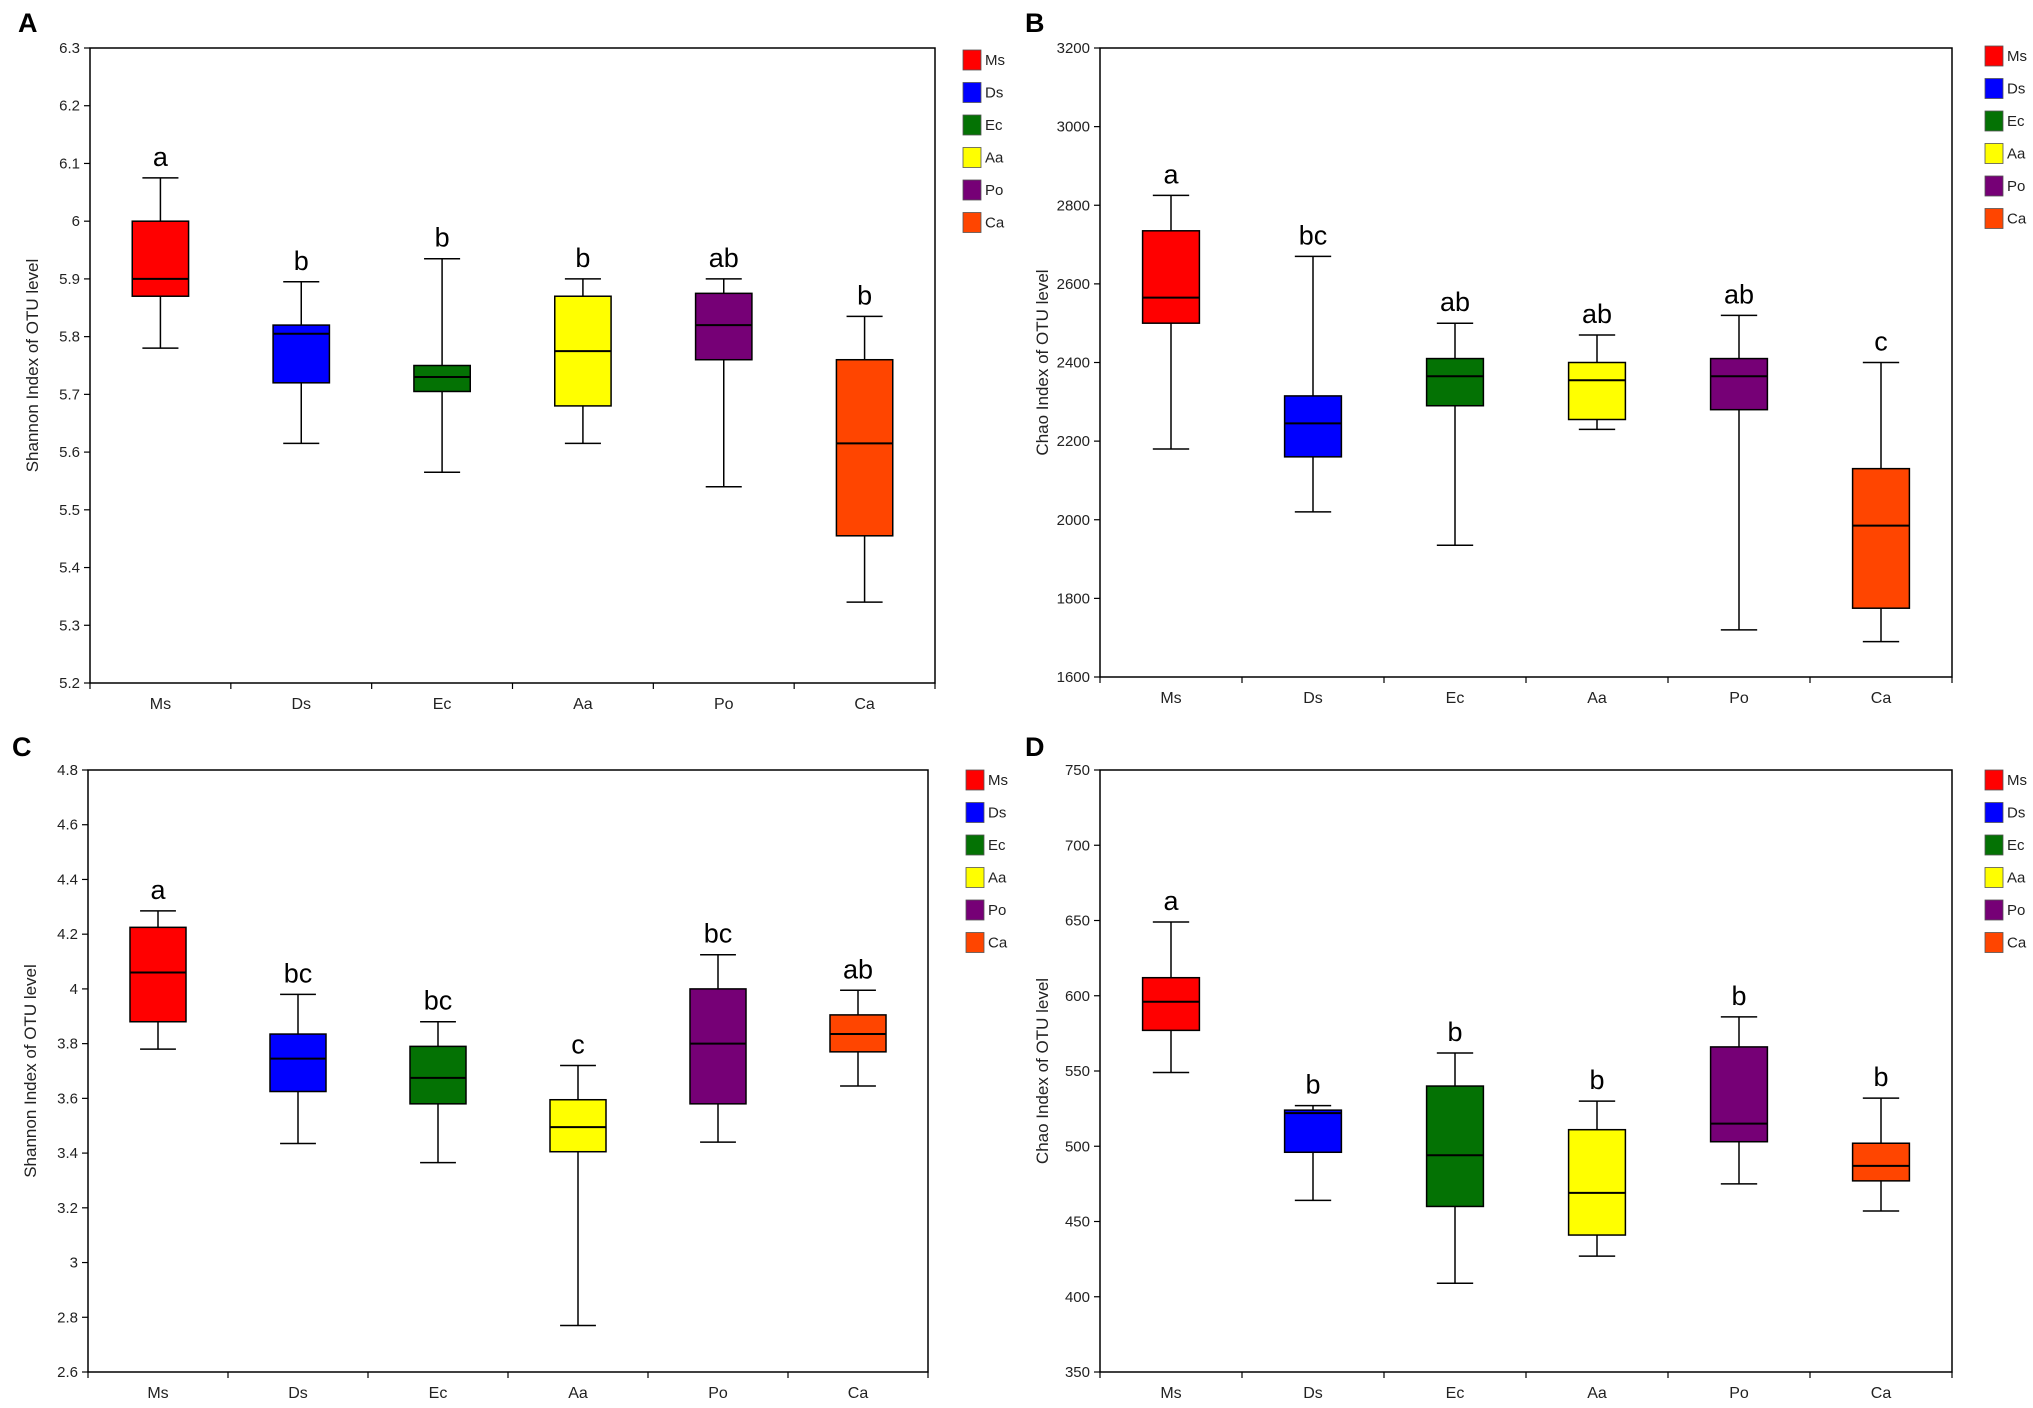  What do you see at coordinates (28, 23) in the screenshot?
I see `panel-letter: A` at bounding box center [28, 23].